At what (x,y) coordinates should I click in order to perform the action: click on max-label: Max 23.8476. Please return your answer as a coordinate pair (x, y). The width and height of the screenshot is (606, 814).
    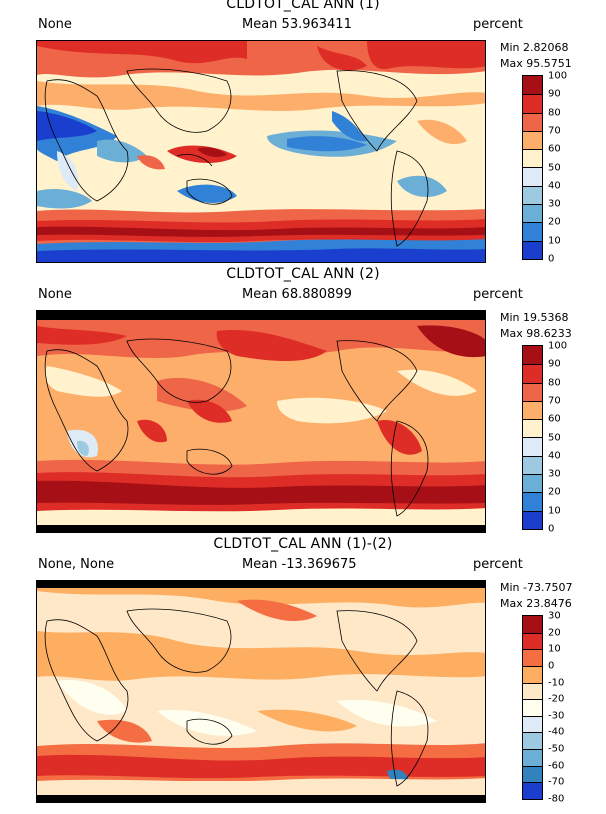
    Looking at the image, I should click on (536, 603).